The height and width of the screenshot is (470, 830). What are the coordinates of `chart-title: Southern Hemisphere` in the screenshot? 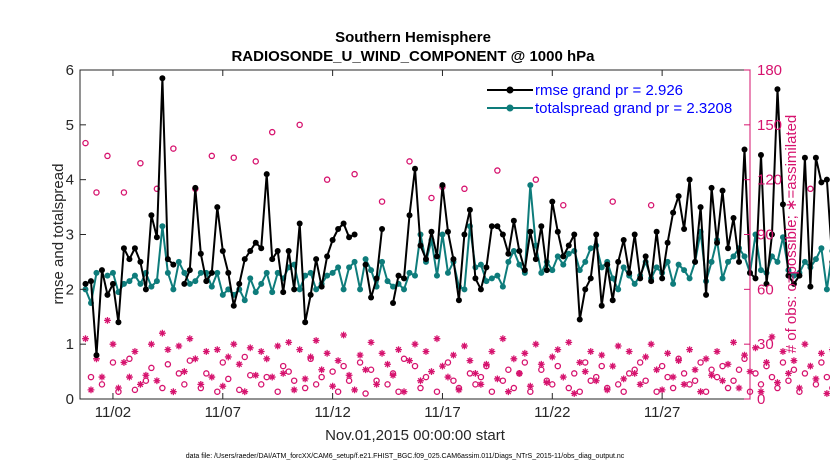 It's located at (413, 37).